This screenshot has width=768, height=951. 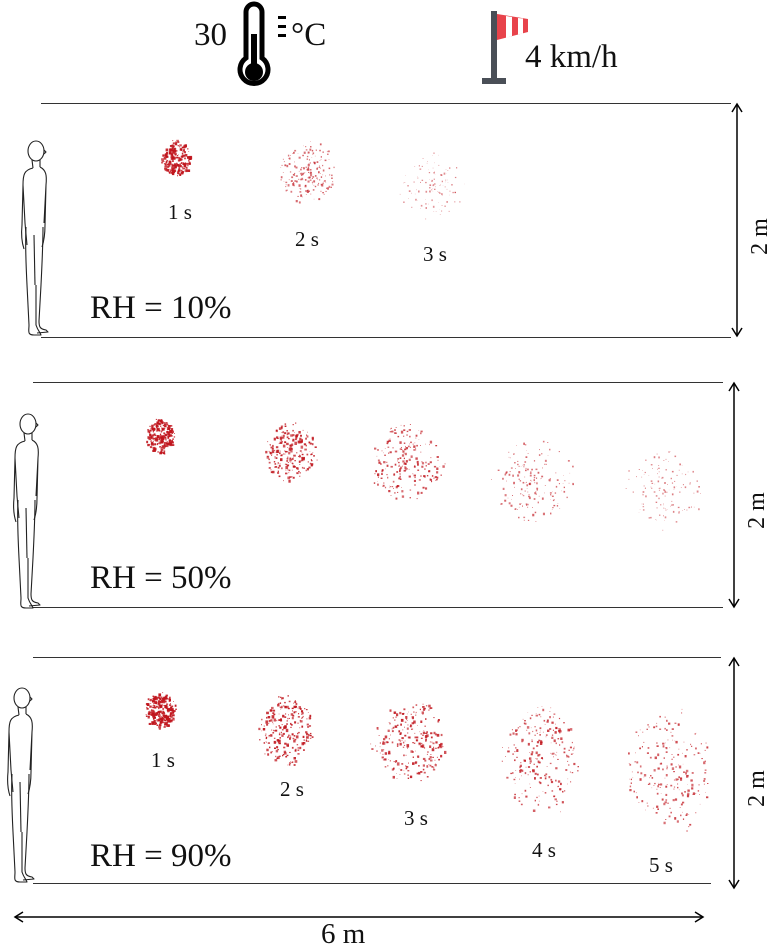 What do you see at coordinates (210, 35) in the screenshot?
I see `temperature-value: 30` at bounding box center [210, 35].